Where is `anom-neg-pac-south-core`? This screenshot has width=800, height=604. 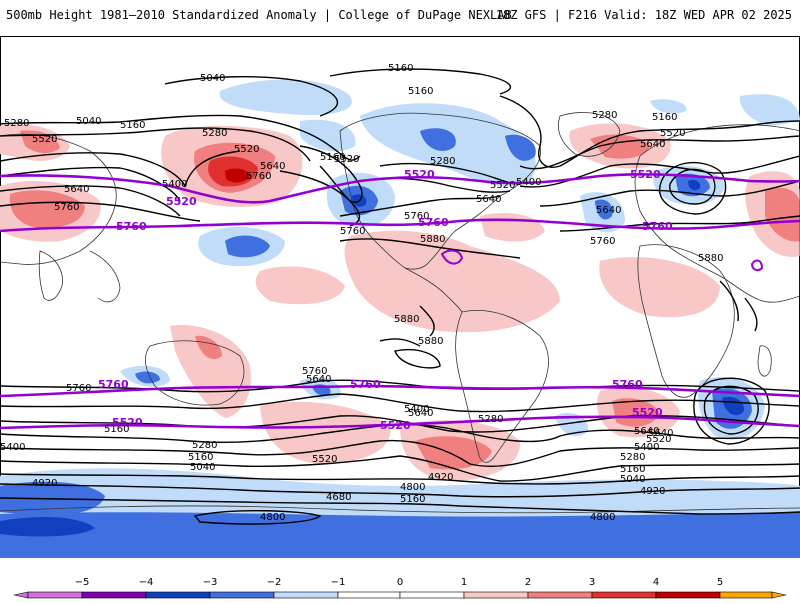 anom-neg-pac-south-core is located at coordinates (147, 377).